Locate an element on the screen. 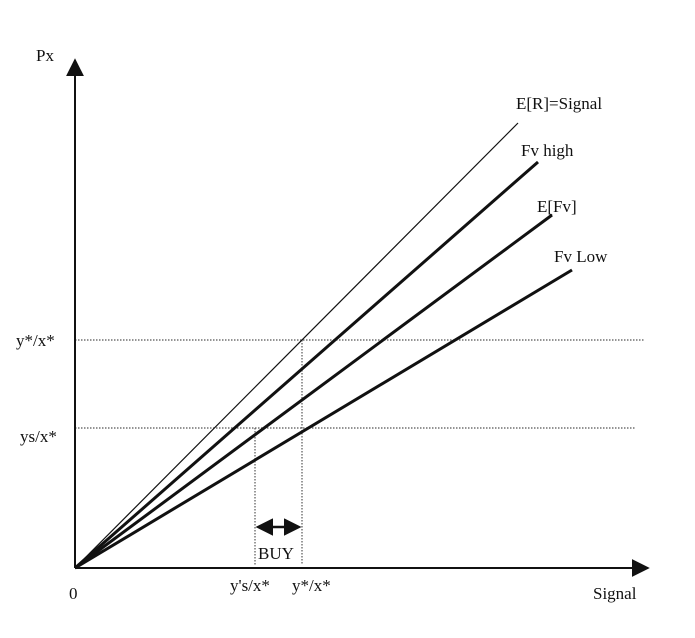 The image size is (695, 638). buy-label: BUY is located at coordinates (276, 553).